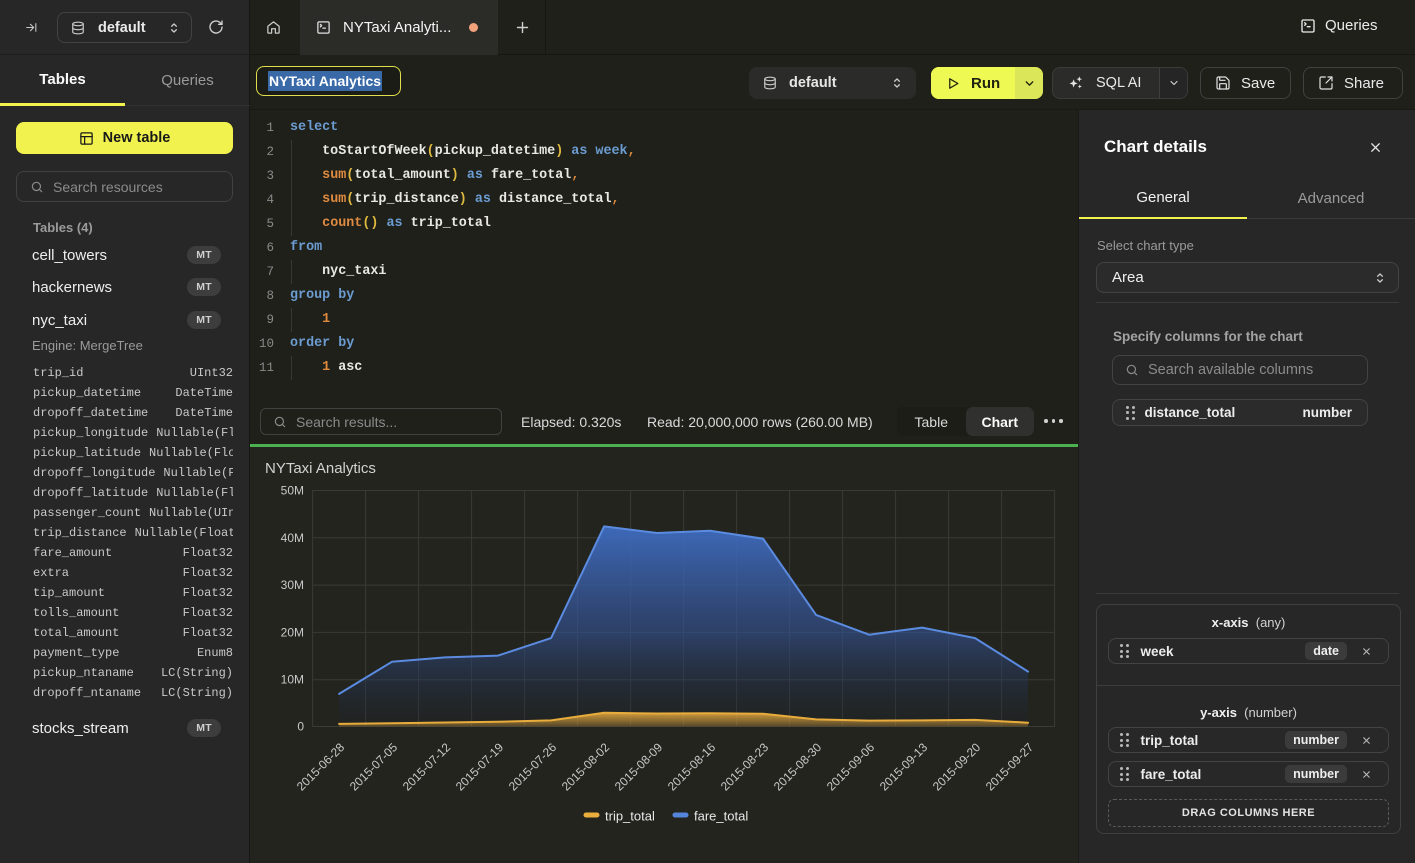 Image resolution: width=1415 pixels, height=863 pixels. I want to click on svg-text: 2015-07-26, so click(533, 767).